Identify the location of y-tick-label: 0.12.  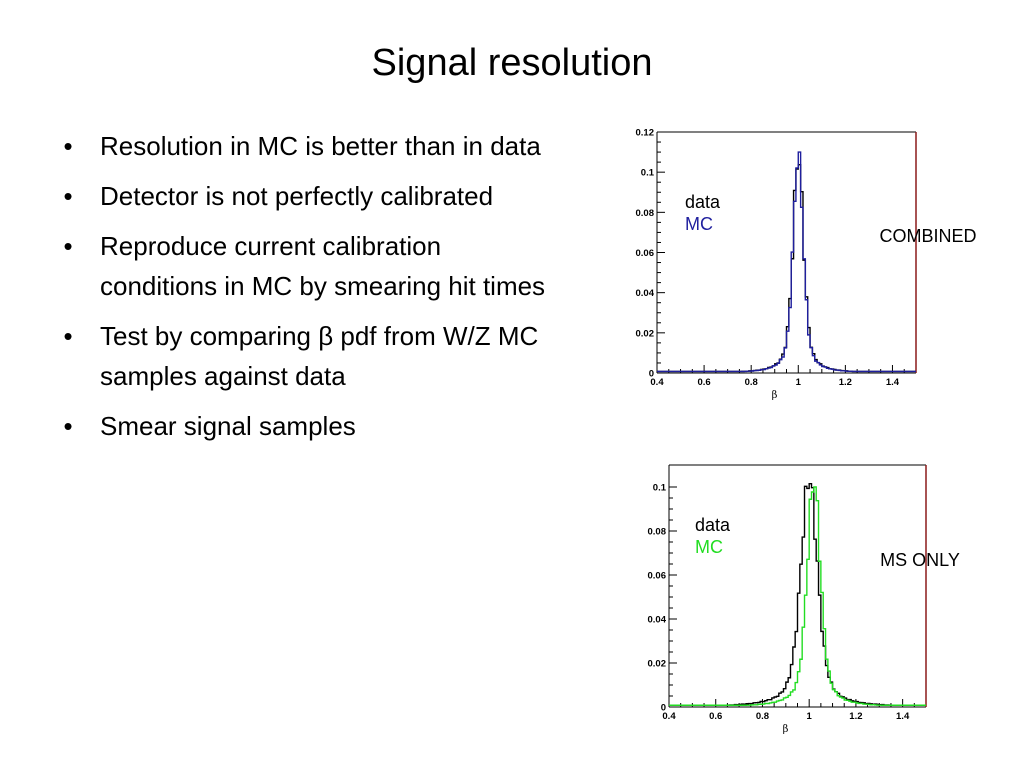
(645, 133).